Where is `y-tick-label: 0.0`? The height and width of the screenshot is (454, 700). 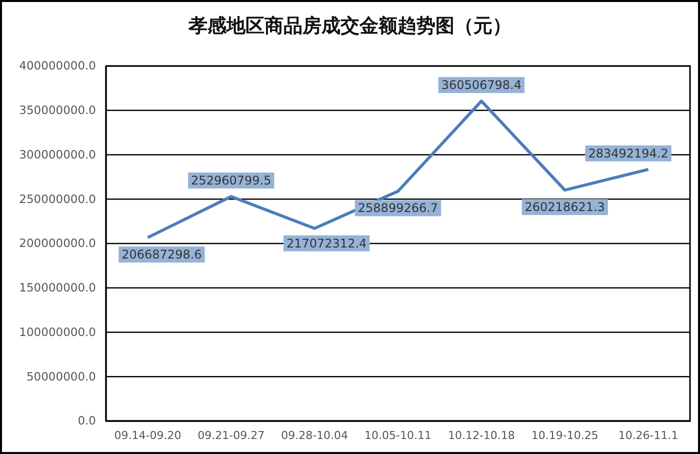
y-tick-label: 0.0 is located at coordinates (87, 421).